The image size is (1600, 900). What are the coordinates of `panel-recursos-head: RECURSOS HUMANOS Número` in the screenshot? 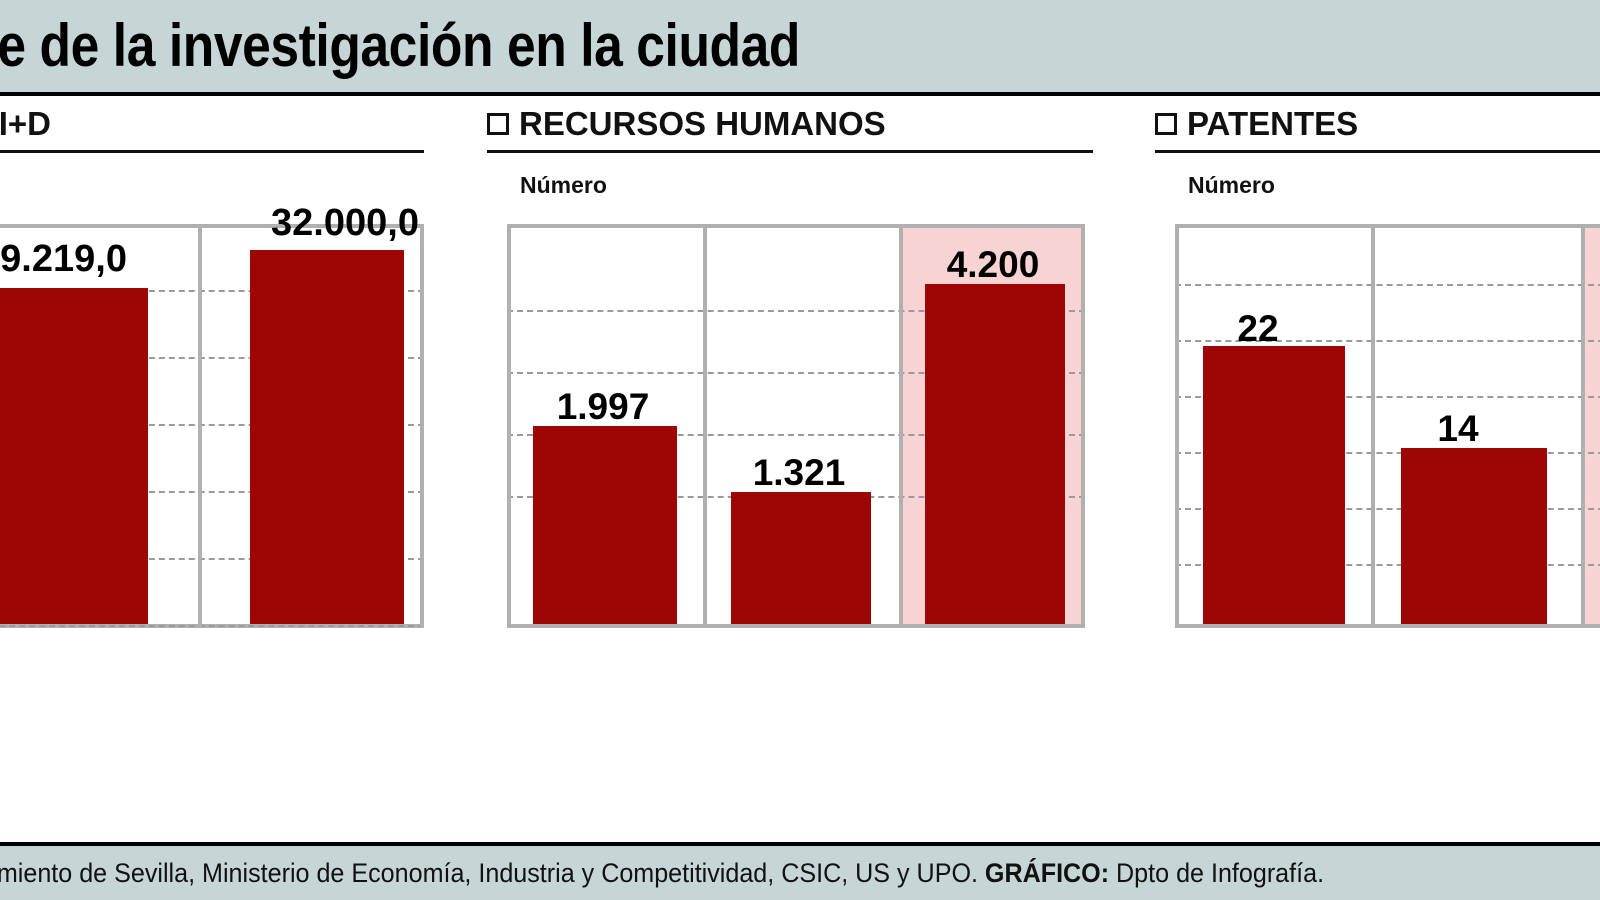 It's located at (792, 151).